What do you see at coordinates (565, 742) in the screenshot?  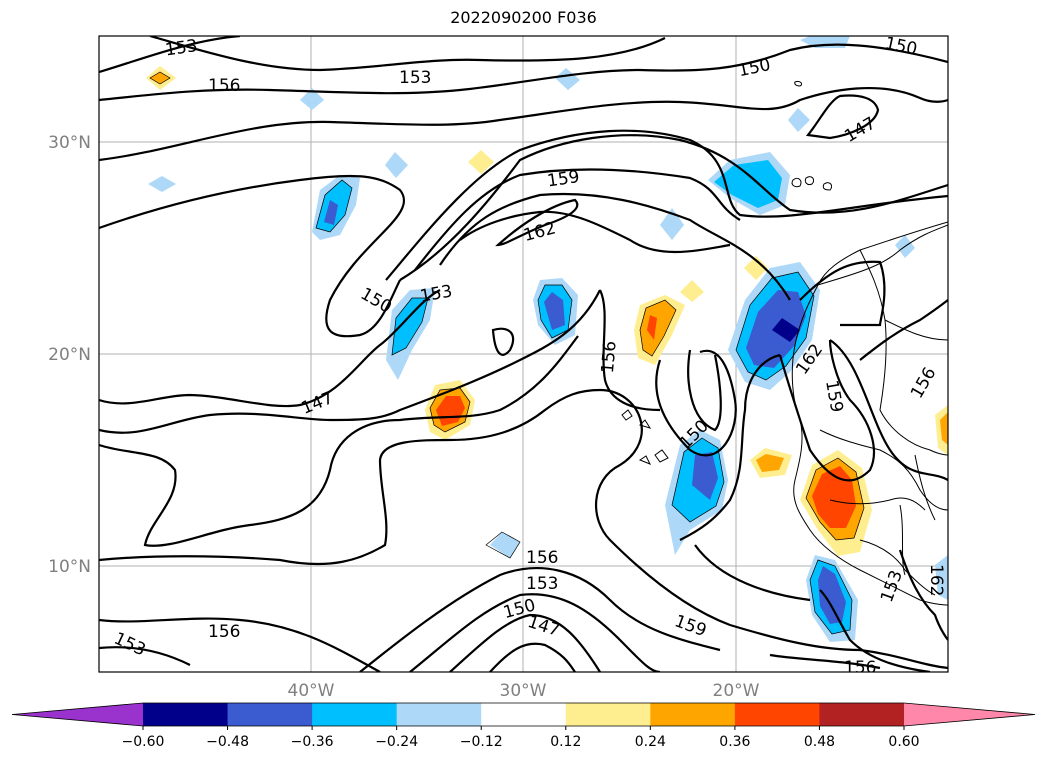 I see `colorbar-tick-label: 0.12` at bounding box center [565, 742].